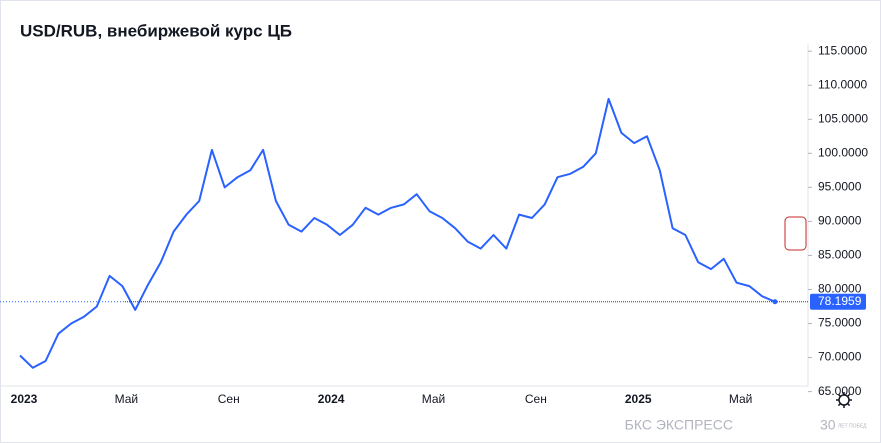 This screenshot has height=443, width=881. What do you see at coordinates (840, 221) in the screenshot?
I see `y-tick-label: 90.0000` at bounding box center [840, 221].